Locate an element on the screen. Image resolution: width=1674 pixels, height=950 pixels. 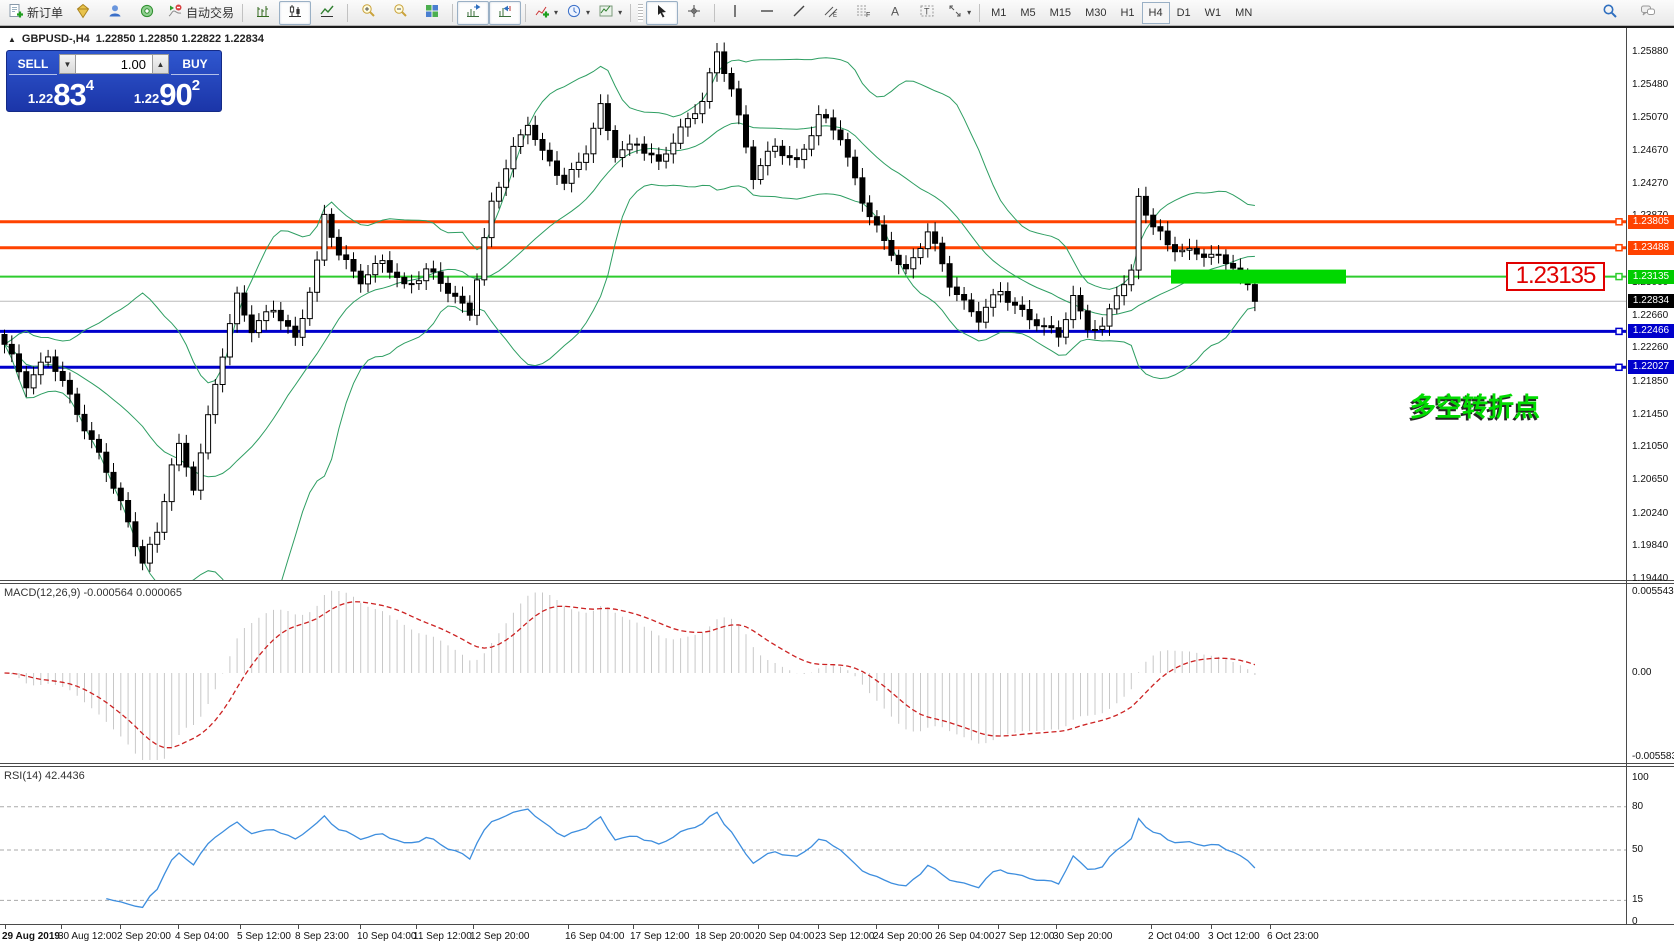
sell-price-button: 1.22 83 4 is located at coordinates (61, 93).